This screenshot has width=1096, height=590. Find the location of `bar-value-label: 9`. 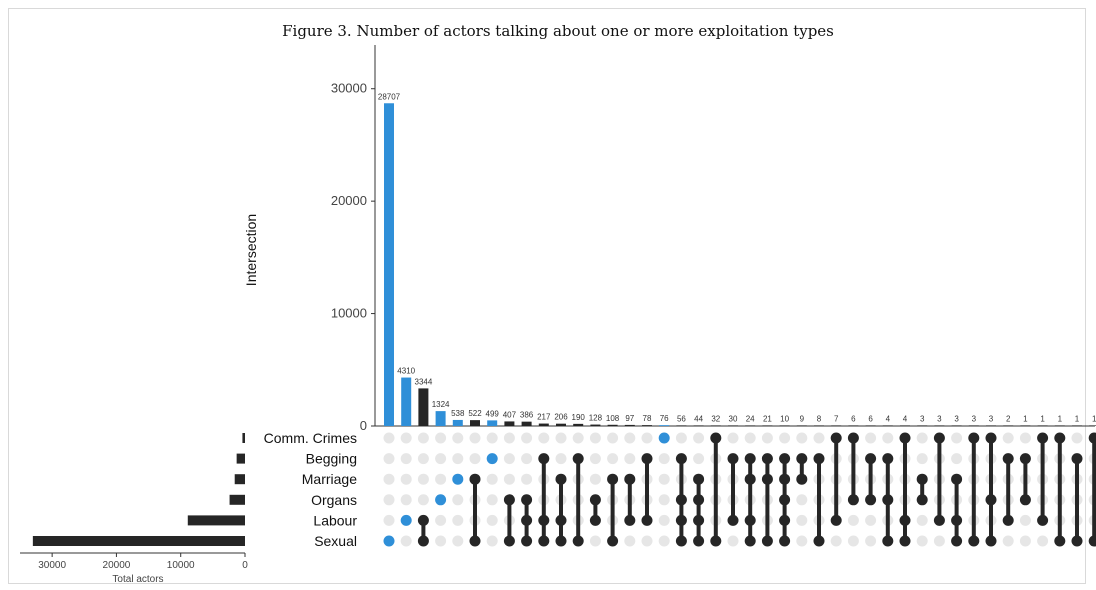

bar-value-label: 9 is located at coordinates (802, 418).